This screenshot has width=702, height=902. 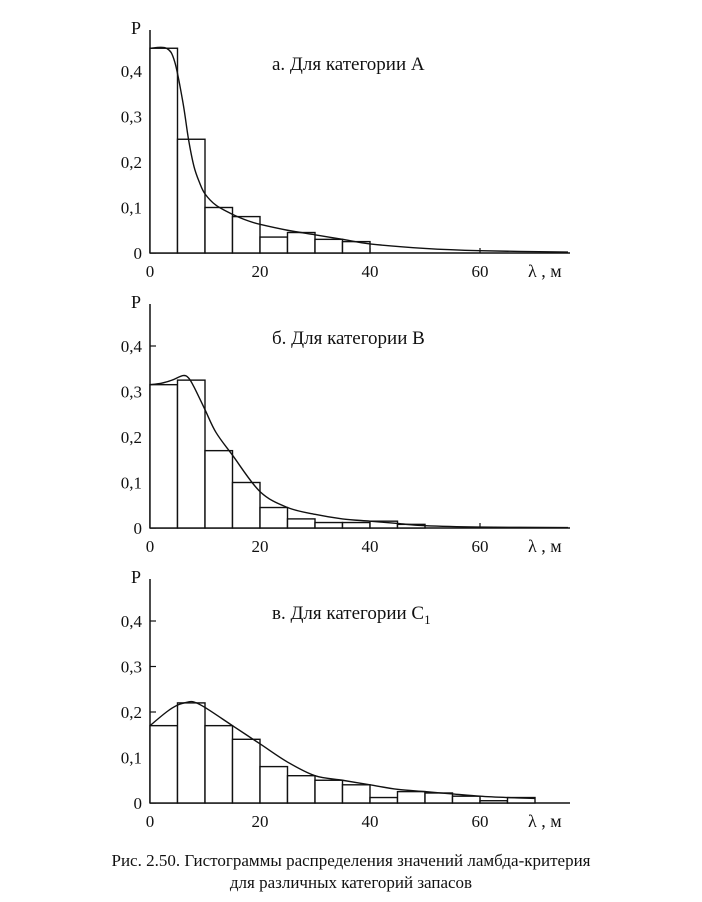 What do you see at coordinates (348, 338) in the screenshot?
I see `chart-title: б. Для категории В` at bounding box center [348, 338].